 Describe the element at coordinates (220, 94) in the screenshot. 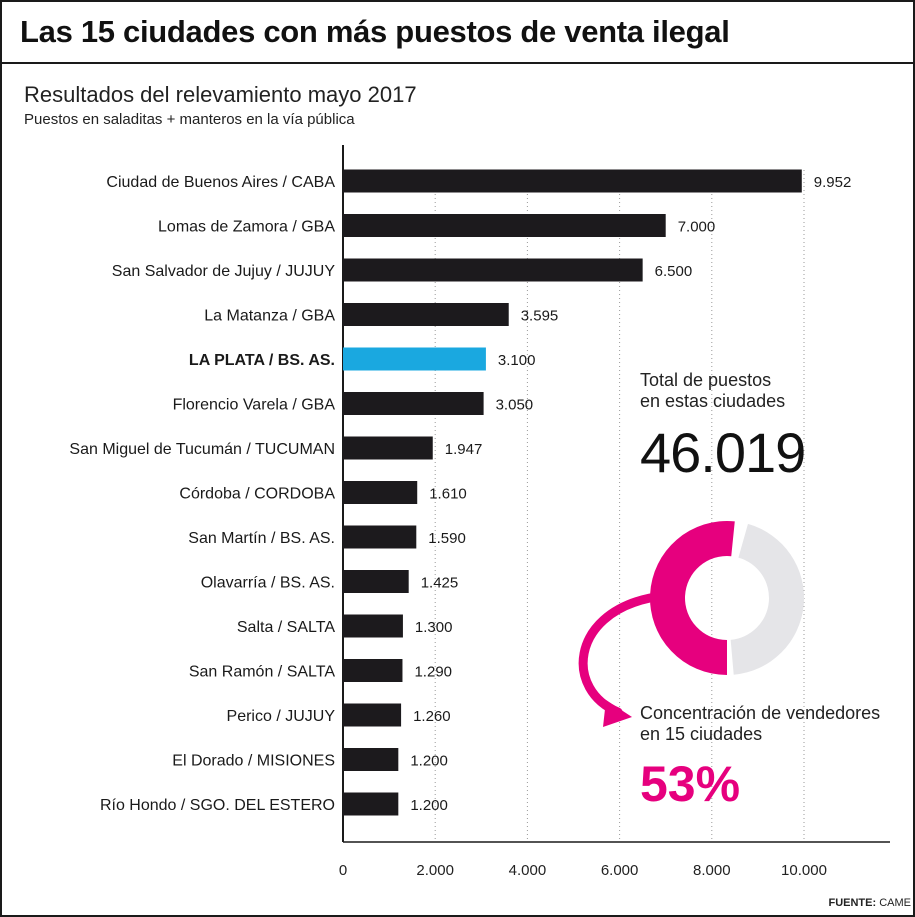

I see `chart-subtitle: Resultados del relevamiento mayo 2017` at that location.